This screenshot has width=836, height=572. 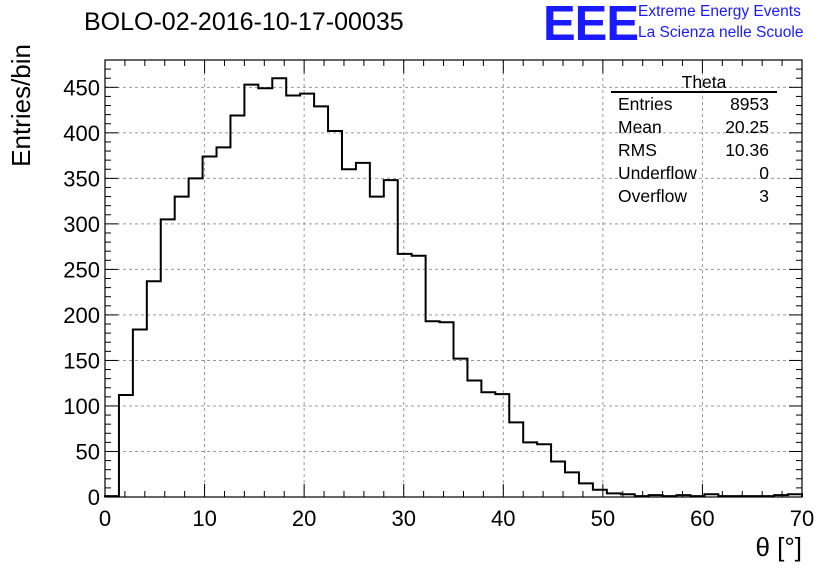 What do you see at coordinates (802, 518) in the screenshot?
I see `x-tick-label-7: 70` at bounding box center [802, 518].